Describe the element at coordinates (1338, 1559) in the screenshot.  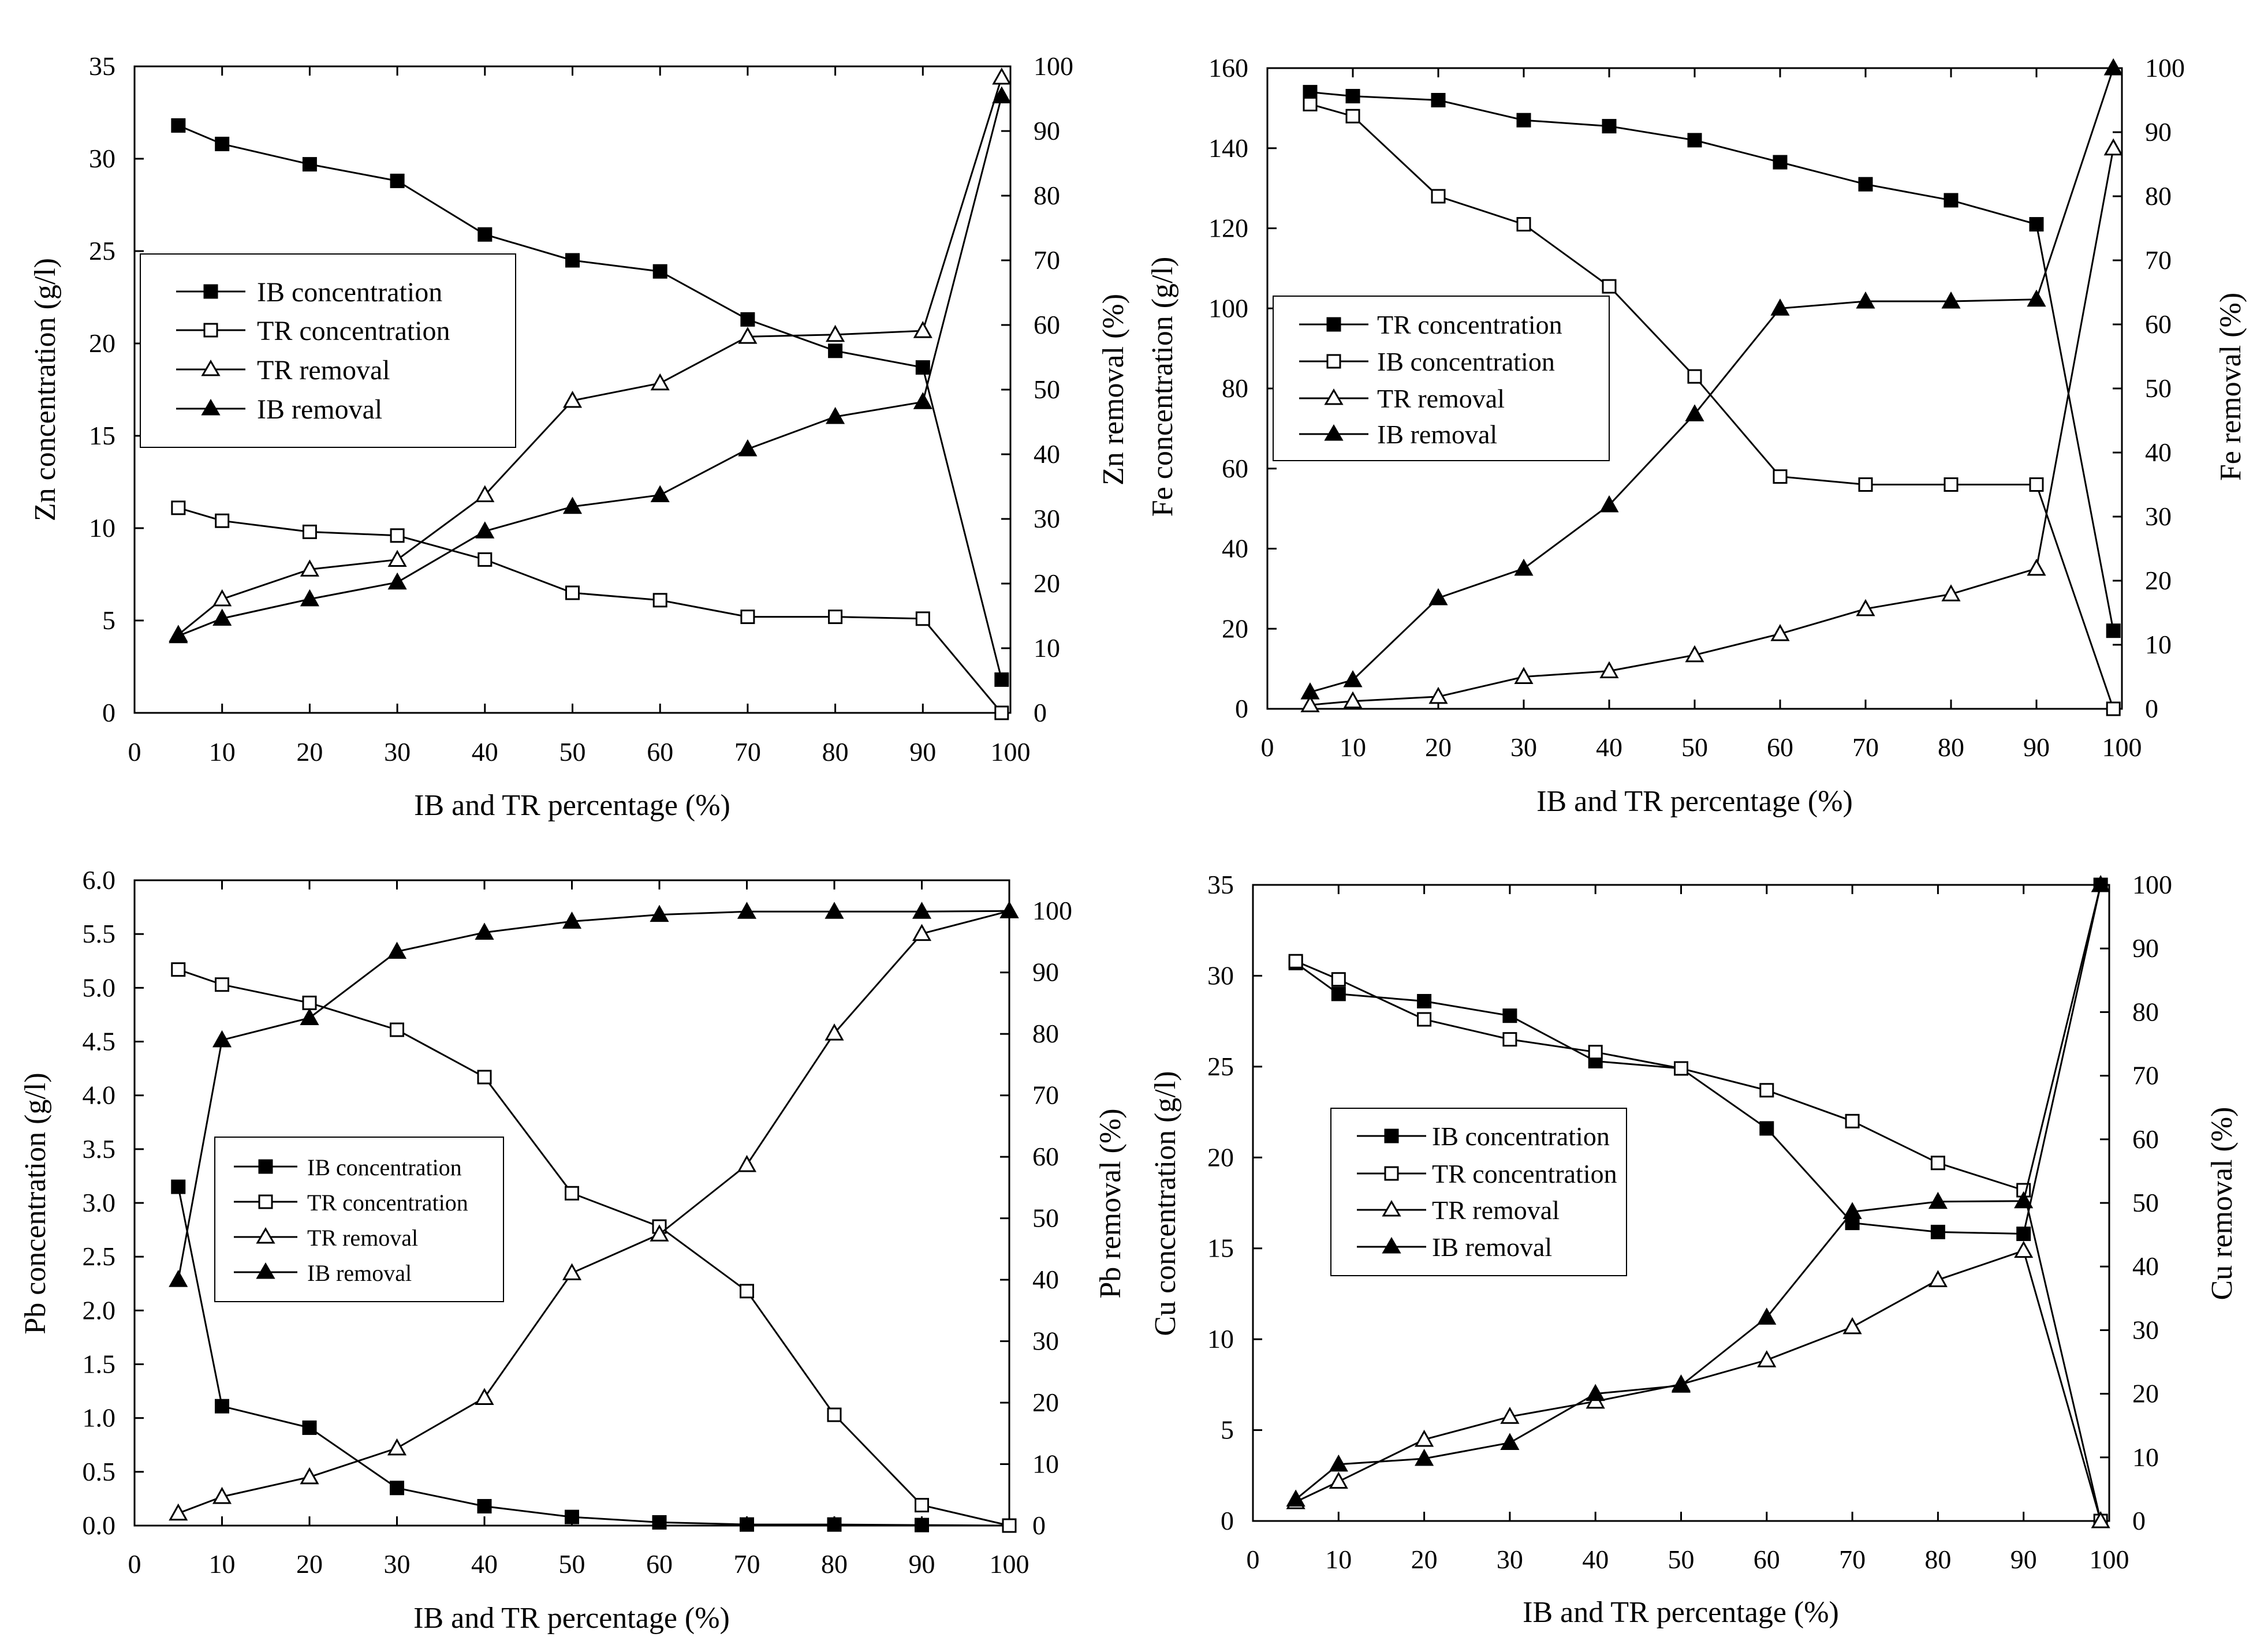
I see `x-tick-label: 10` at that location.